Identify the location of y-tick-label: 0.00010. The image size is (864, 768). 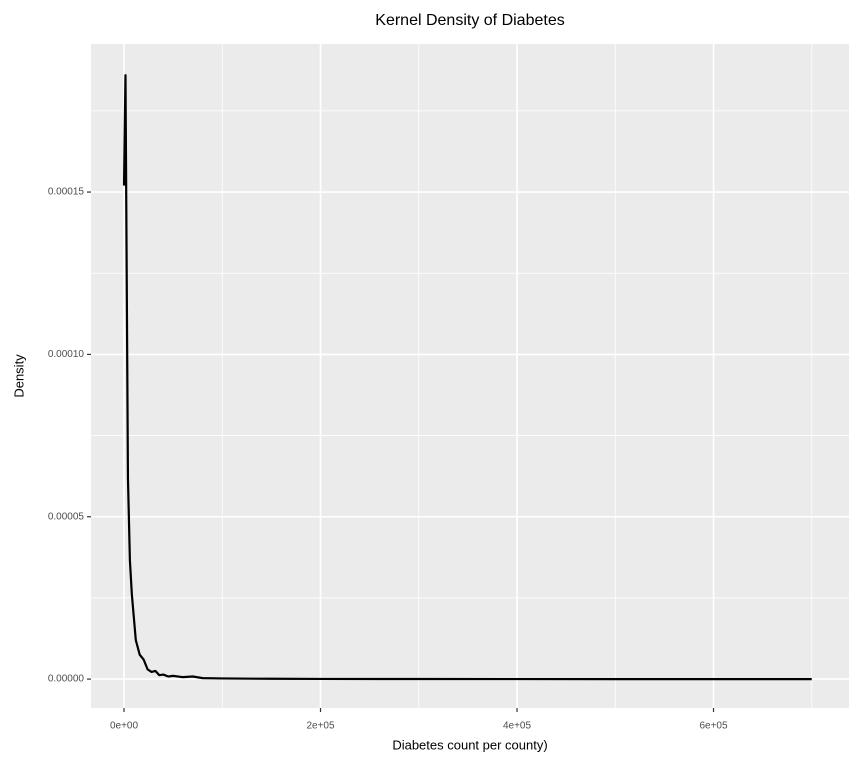
(66, 354).